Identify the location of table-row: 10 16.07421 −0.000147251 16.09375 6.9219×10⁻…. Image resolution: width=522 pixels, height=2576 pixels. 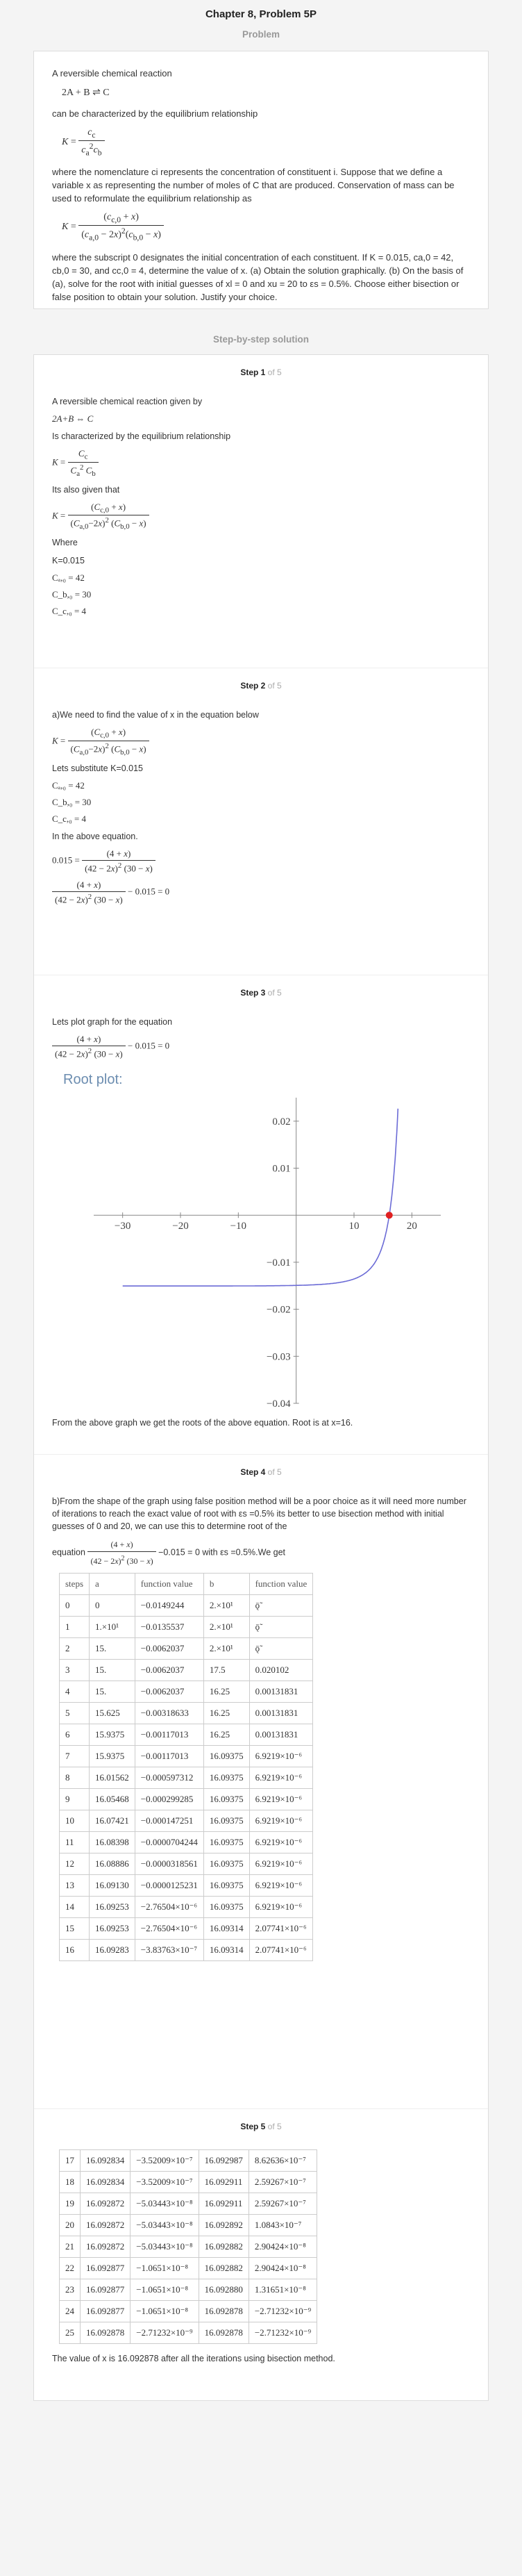
(186, 1821).